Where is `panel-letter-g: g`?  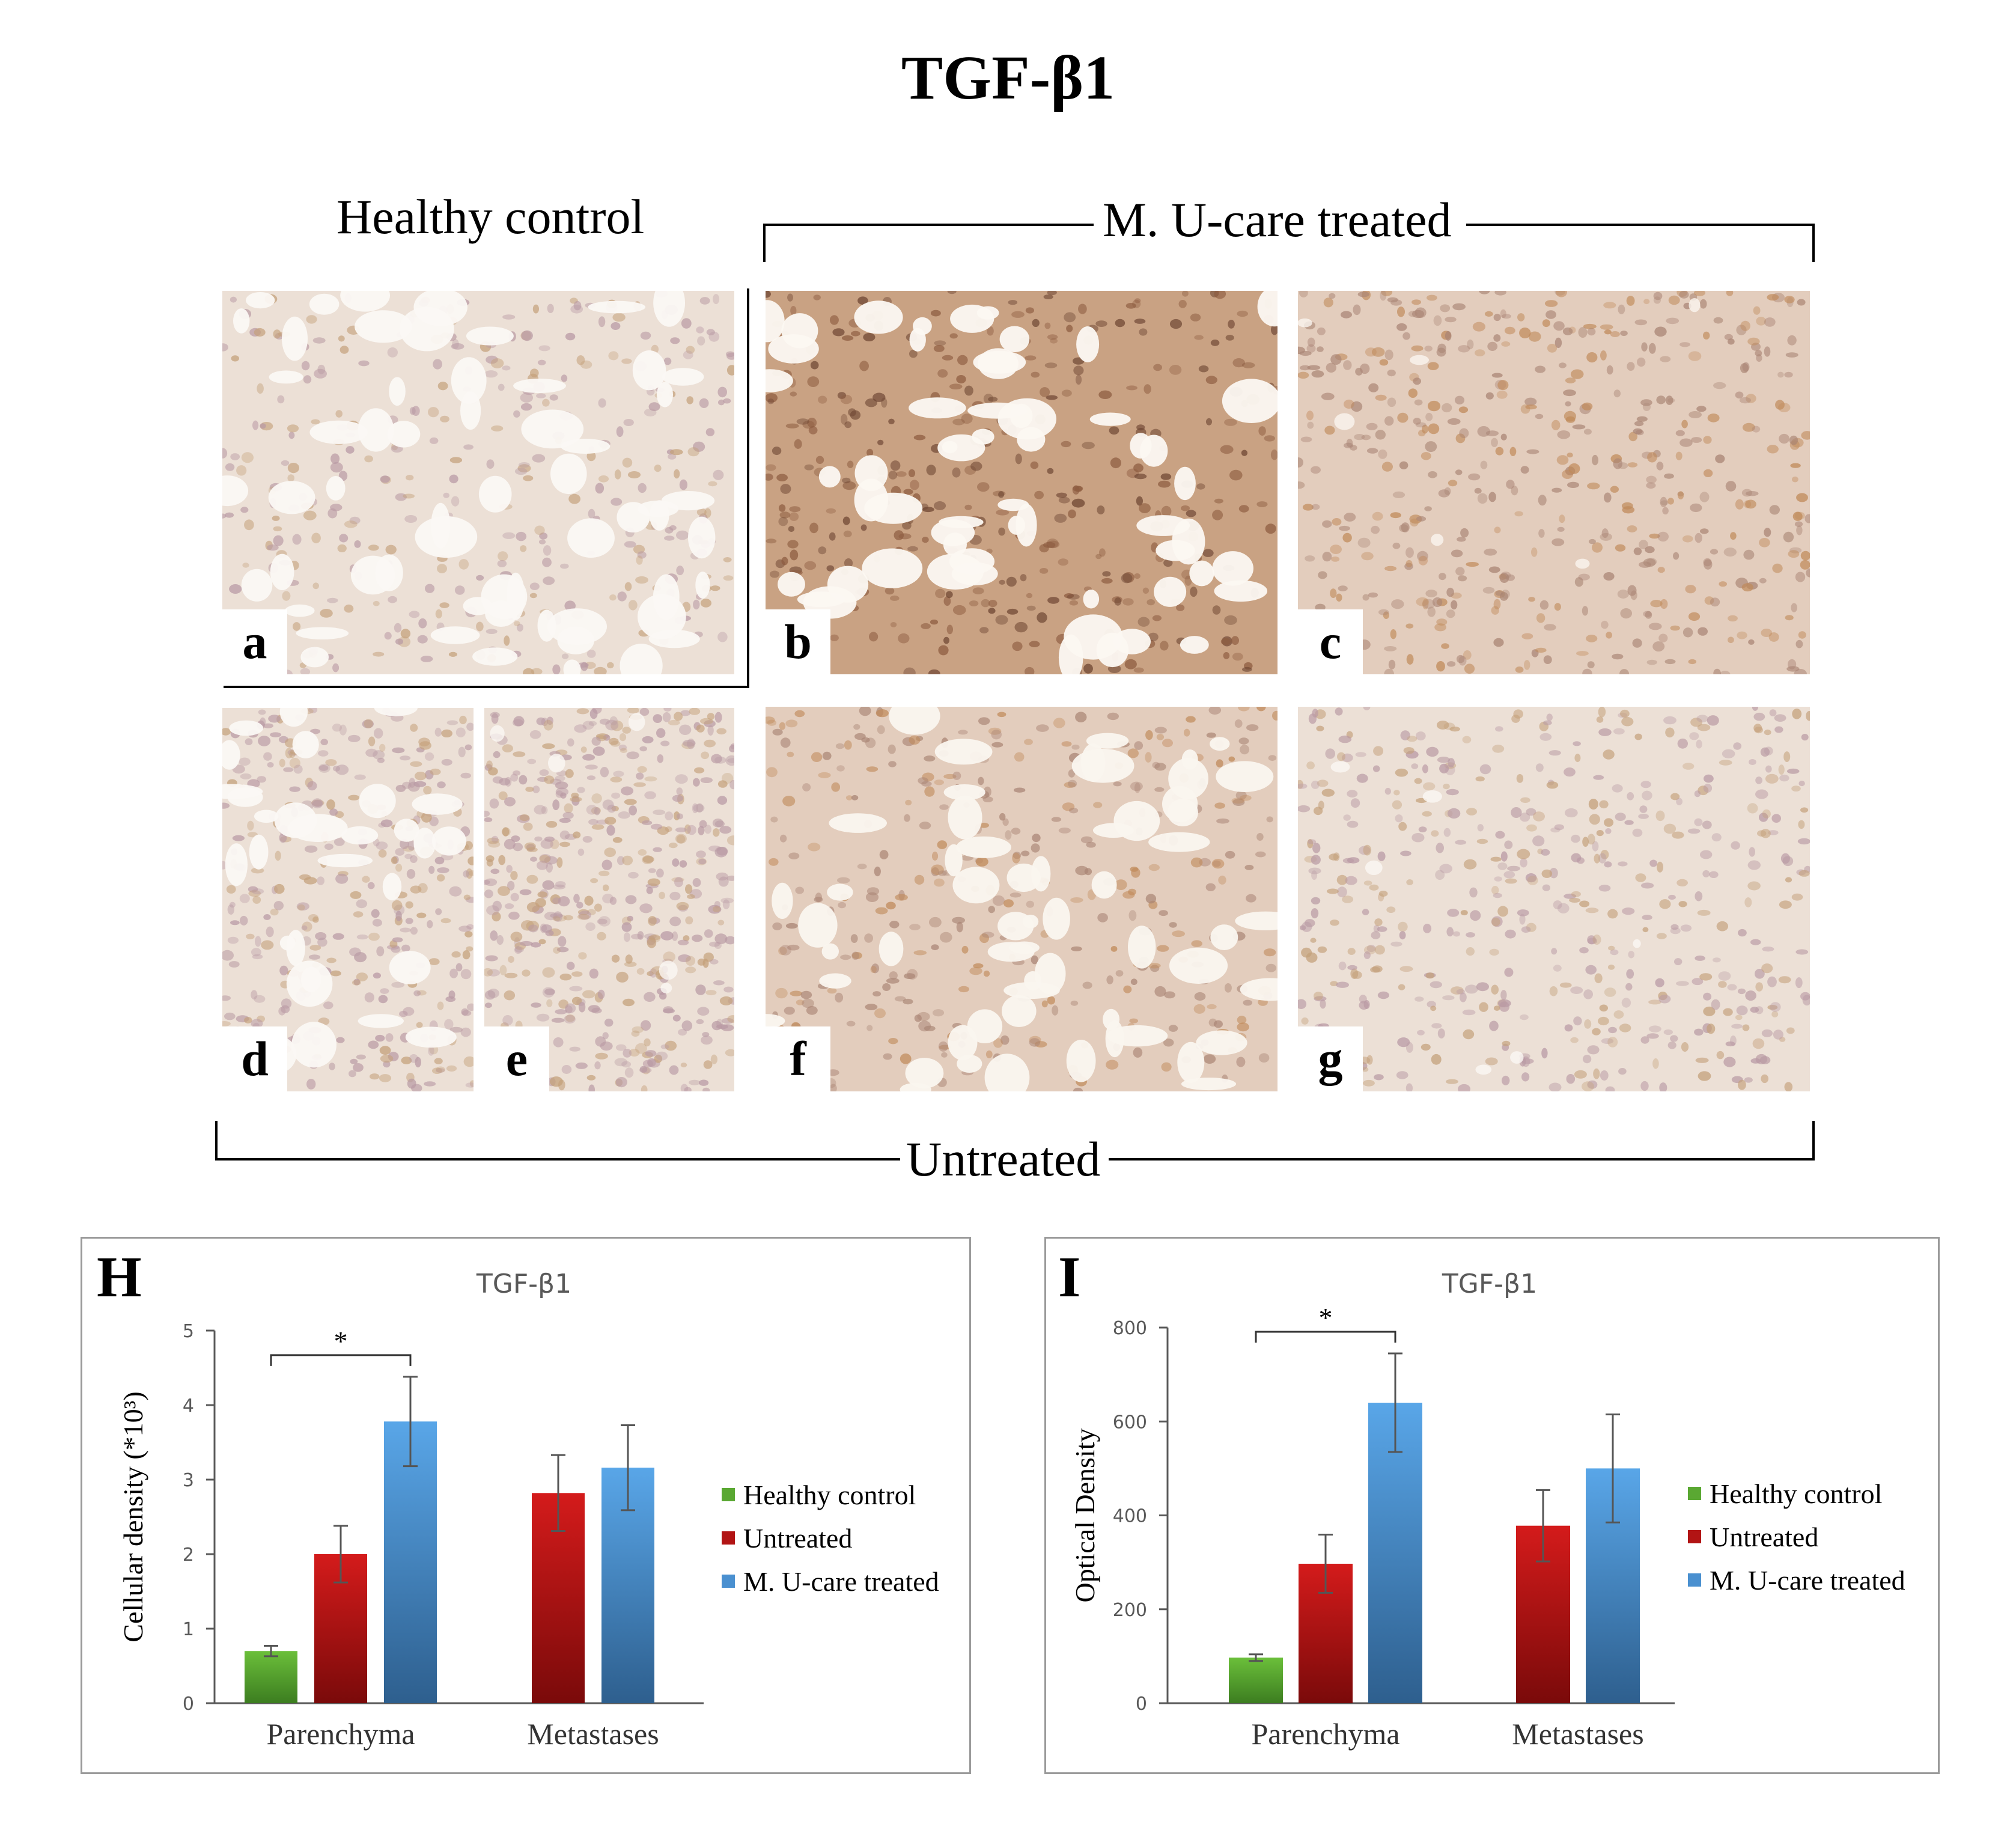 panel-letter-g: g is located at coordinates (1330, 1058).